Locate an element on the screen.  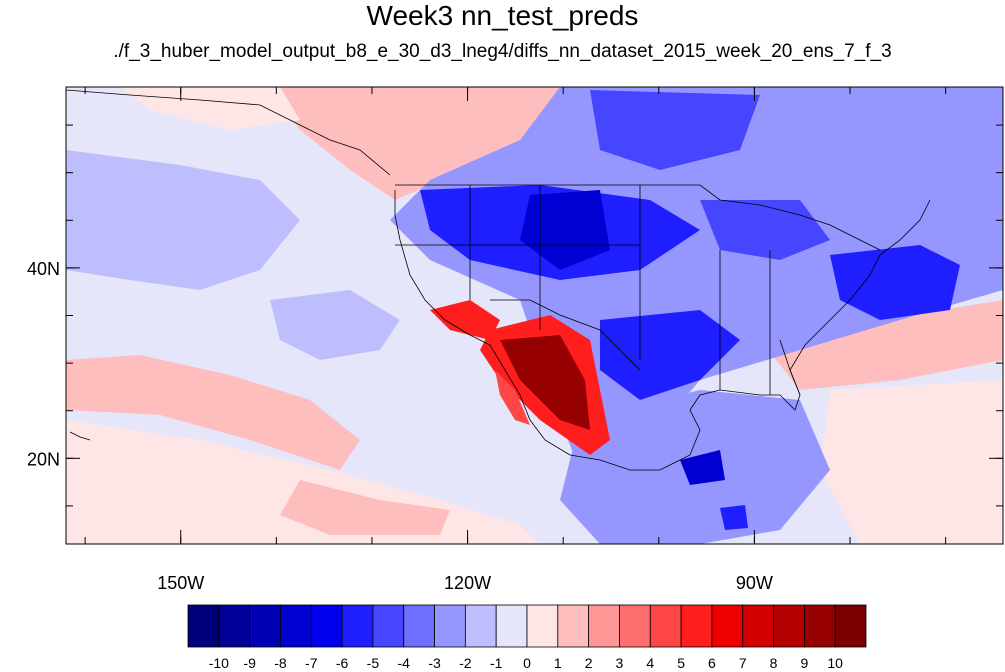
lat-tick-label: 40N is located at coordinates (43, 269).